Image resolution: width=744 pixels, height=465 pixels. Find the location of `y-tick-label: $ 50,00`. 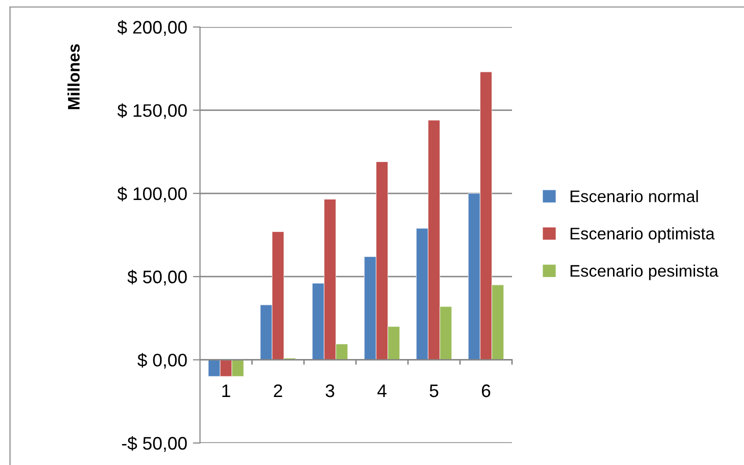

y-tick-label: $ 50,00 is located at coordinates (157, 278).